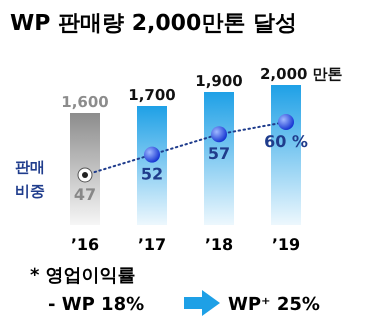 The image size is (380, 328). I want to click on data-label: 1,600, so click(85, 102).